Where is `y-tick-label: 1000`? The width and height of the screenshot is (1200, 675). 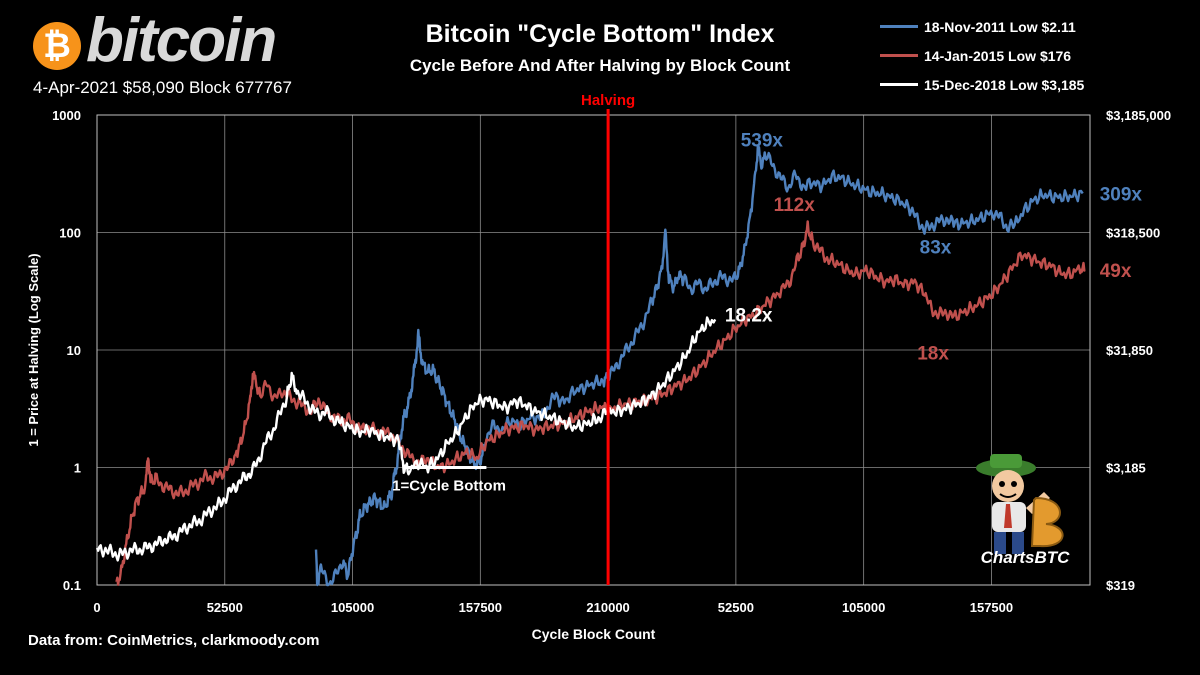 y-tick-label: 1000 is located at coordinates (66, 115).